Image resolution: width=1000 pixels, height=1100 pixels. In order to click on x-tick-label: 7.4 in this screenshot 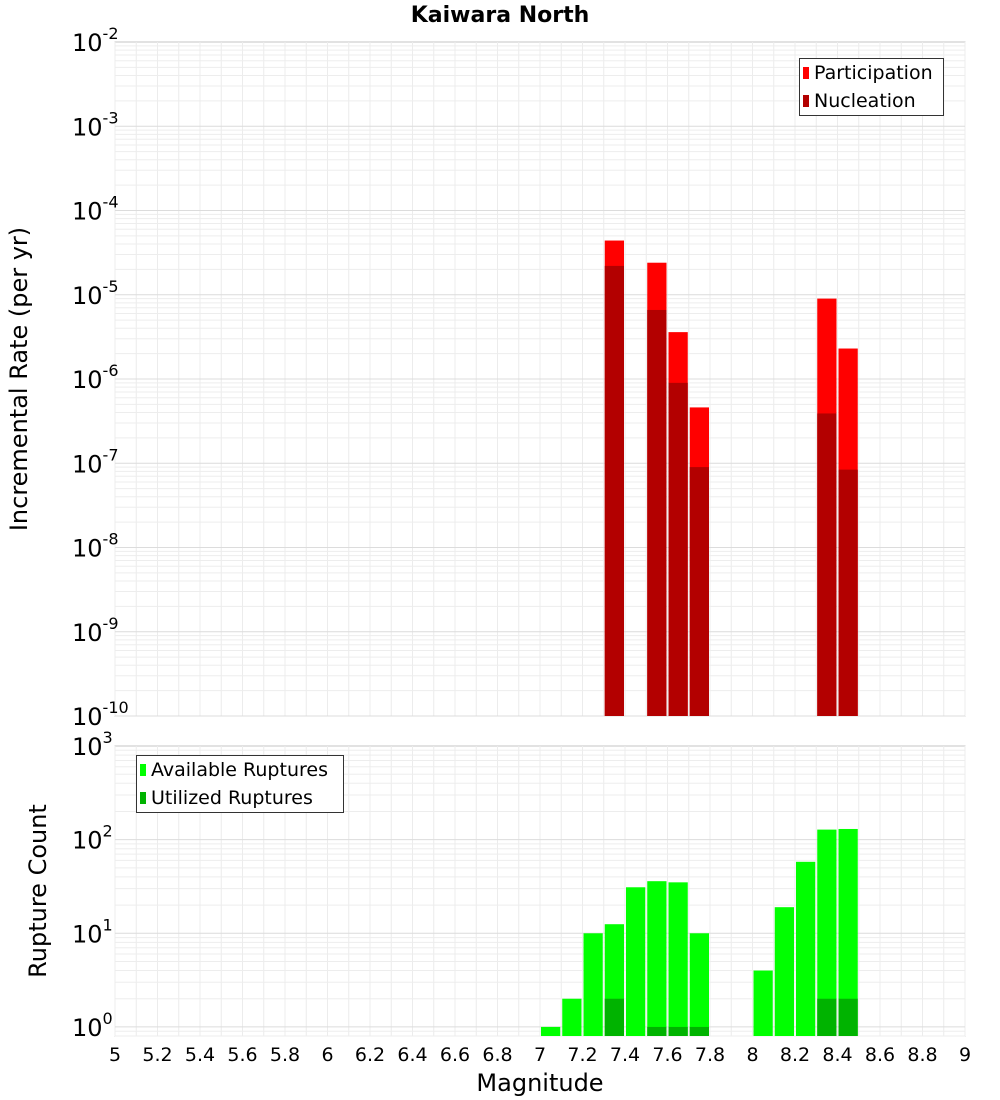, I will do `click(625, 1055)`.